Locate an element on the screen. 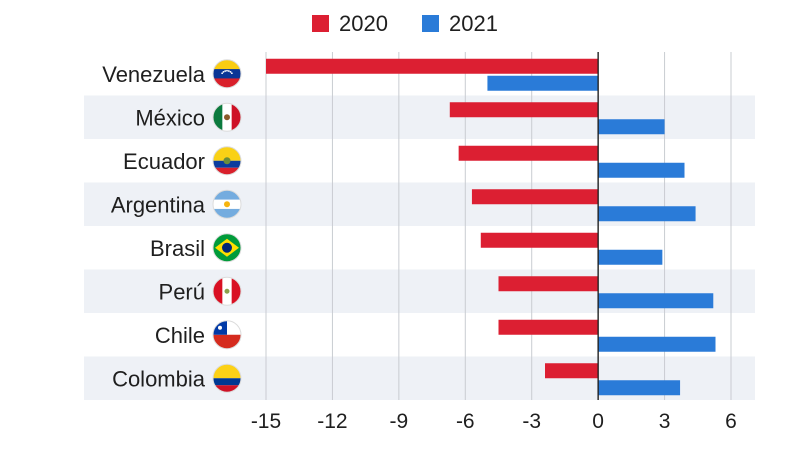 This screenshot has height=451, width=806. bar-2020-Brasil is located at coordinates (539, 240).